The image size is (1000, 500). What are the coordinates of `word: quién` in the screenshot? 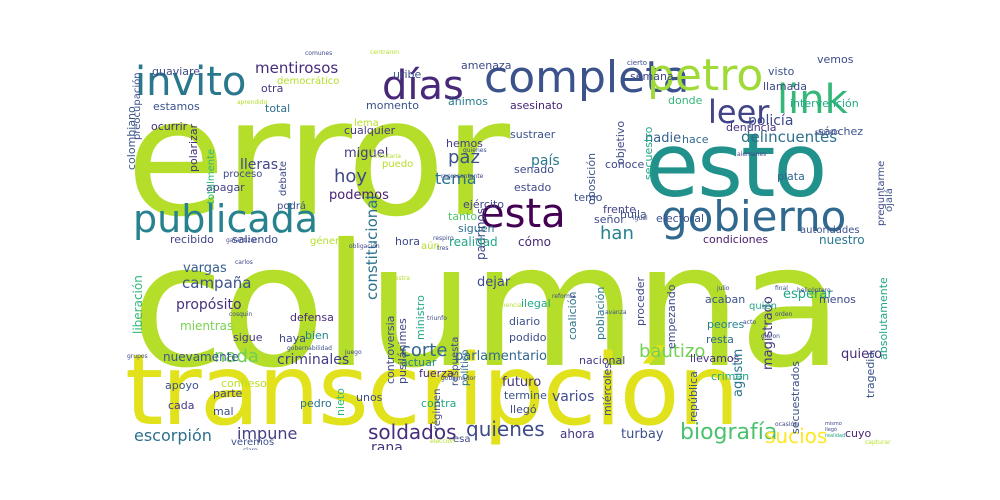 It's located at (763, 306).